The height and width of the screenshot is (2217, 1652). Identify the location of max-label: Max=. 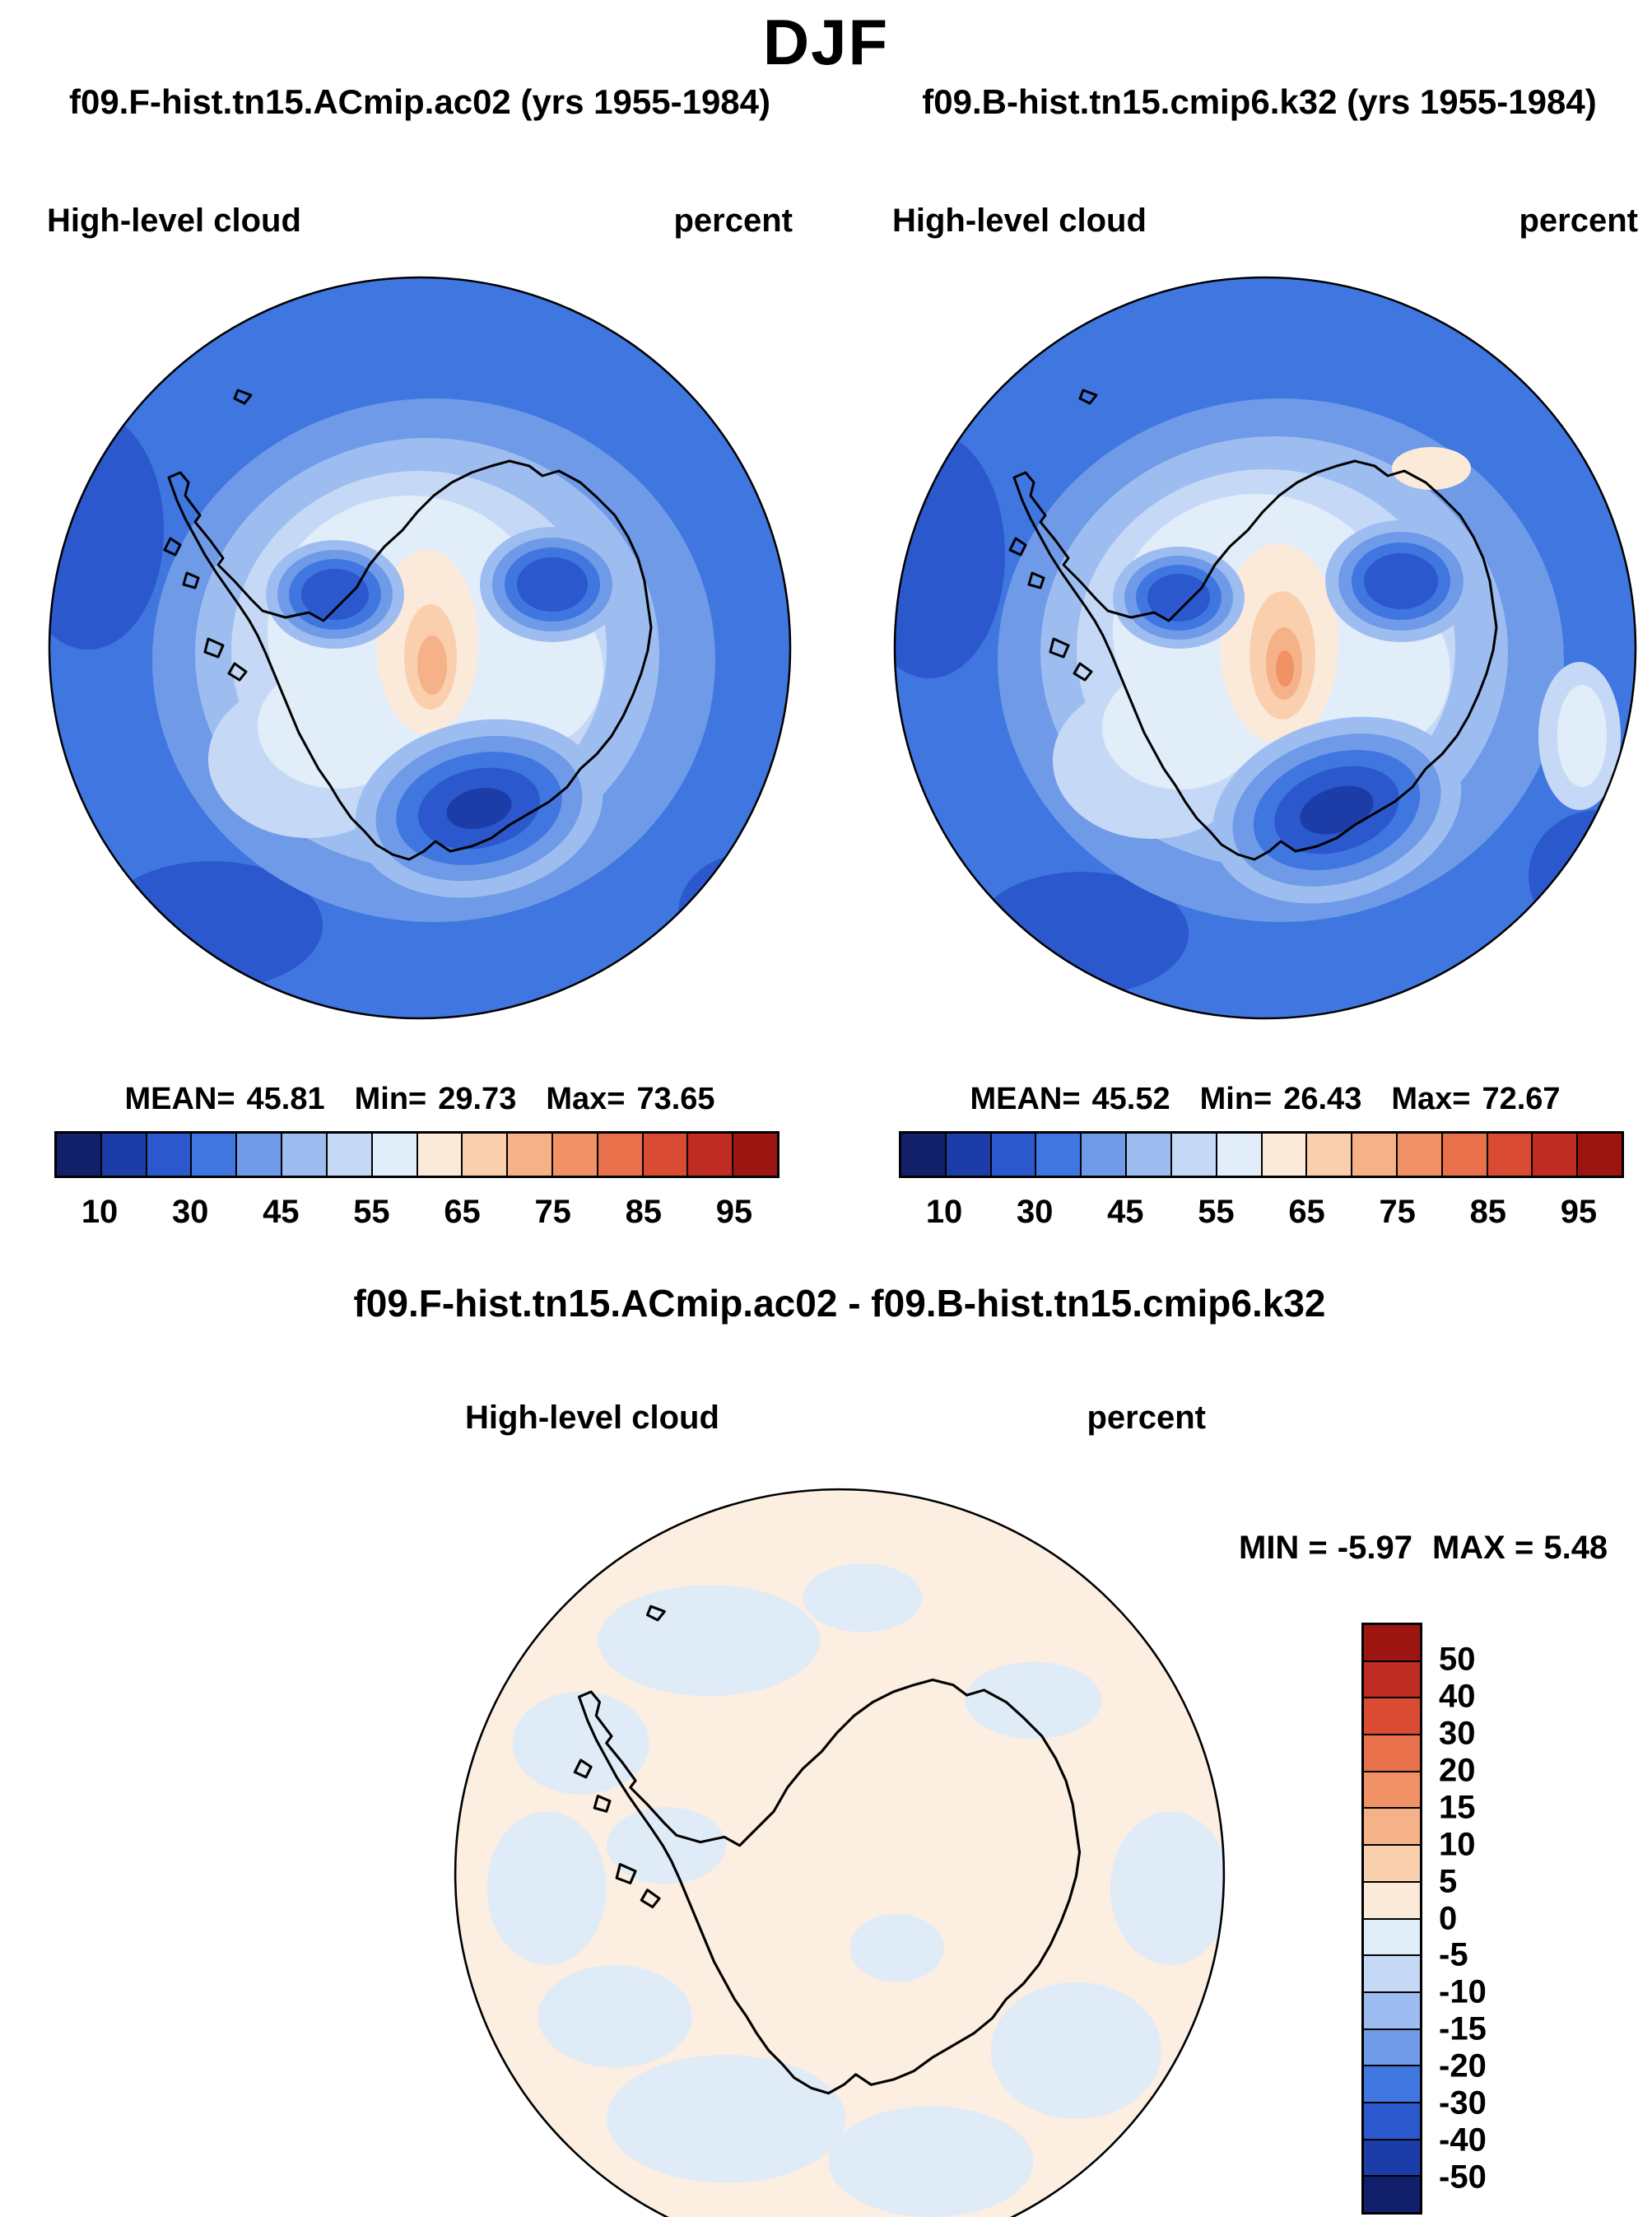
(586, 1099).